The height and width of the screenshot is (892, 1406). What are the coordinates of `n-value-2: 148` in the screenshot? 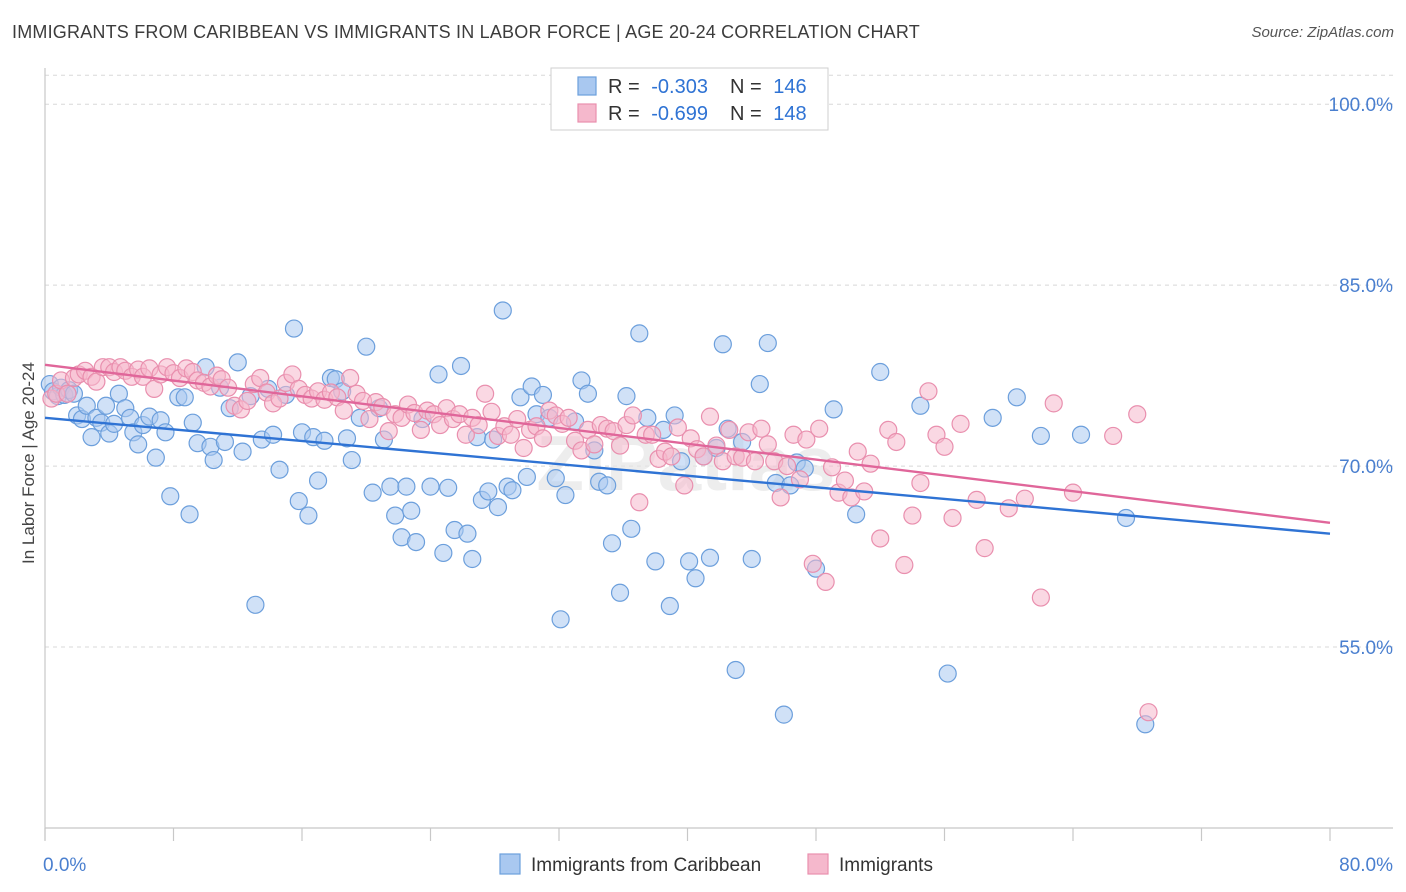 It's located at (789, 114).